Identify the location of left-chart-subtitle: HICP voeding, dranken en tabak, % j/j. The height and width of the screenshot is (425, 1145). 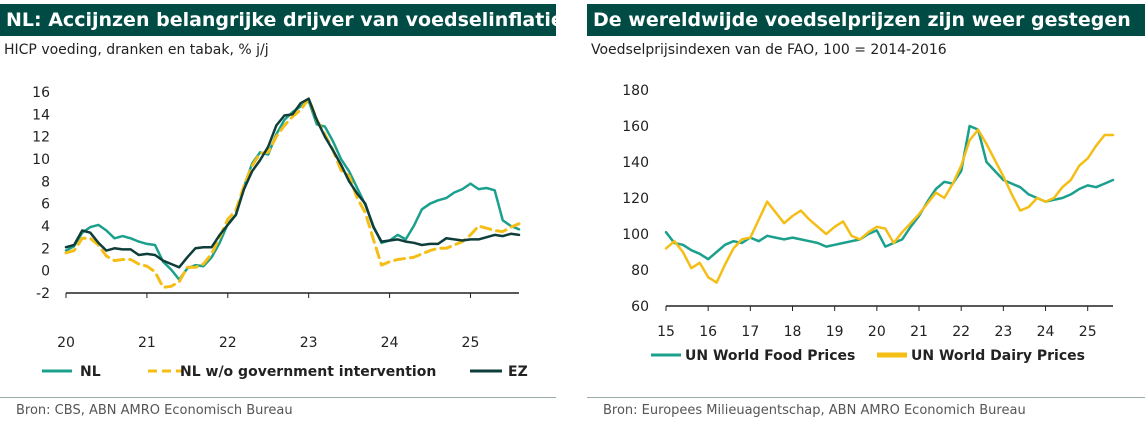
(136, 50).